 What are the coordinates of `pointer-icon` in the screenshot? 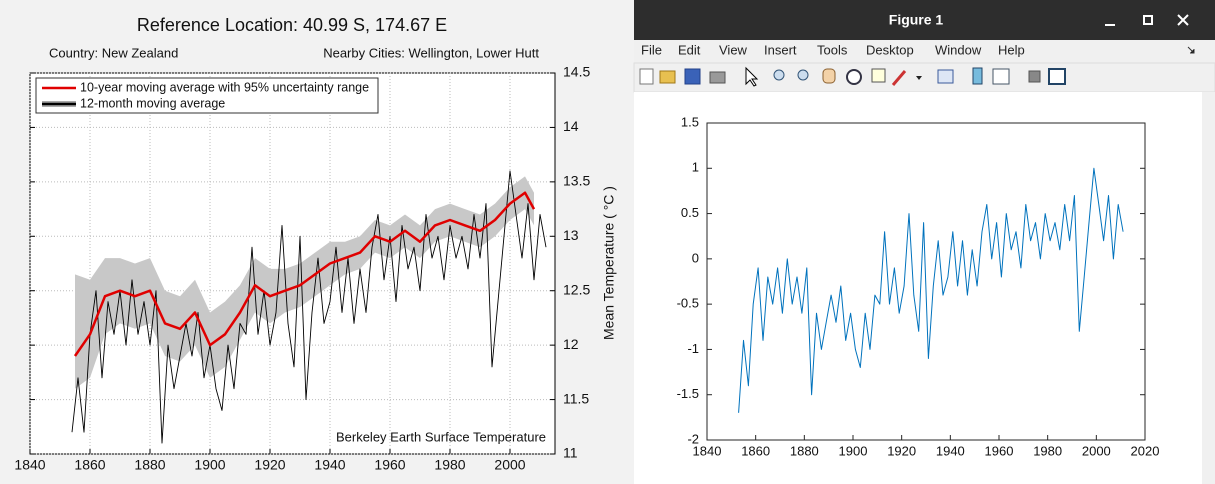 It's located at (752, 76).